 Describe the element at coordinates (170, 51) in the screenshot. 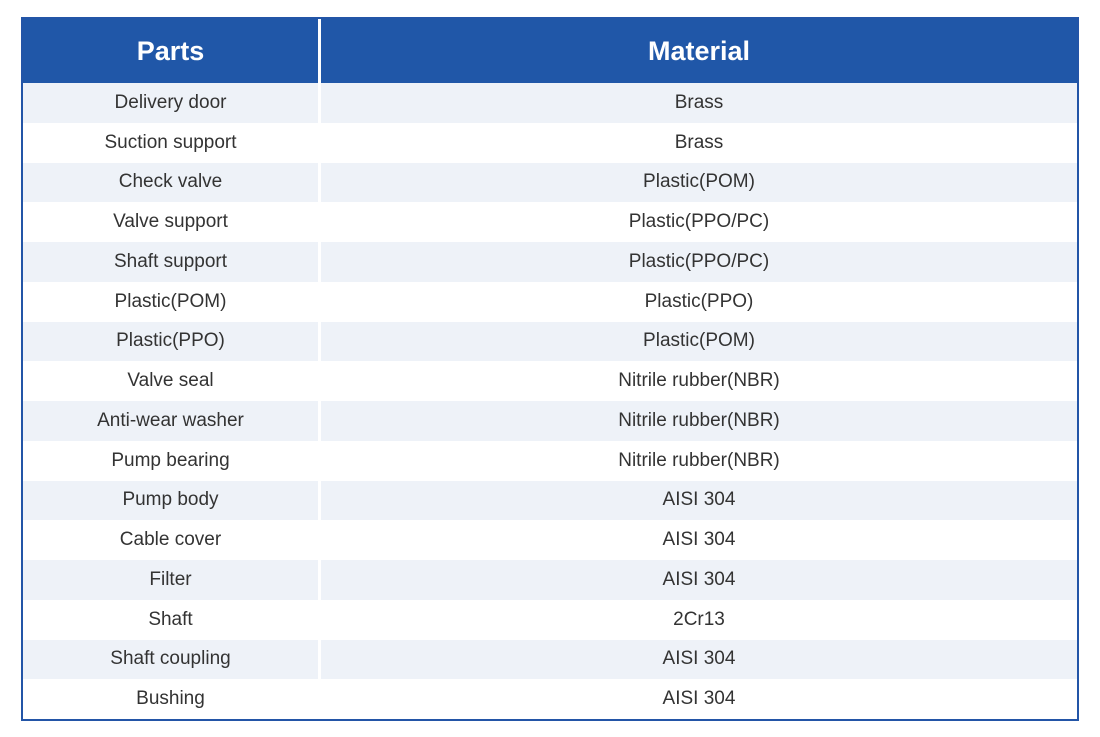

I see `column-header-parts: Parts` at that location.